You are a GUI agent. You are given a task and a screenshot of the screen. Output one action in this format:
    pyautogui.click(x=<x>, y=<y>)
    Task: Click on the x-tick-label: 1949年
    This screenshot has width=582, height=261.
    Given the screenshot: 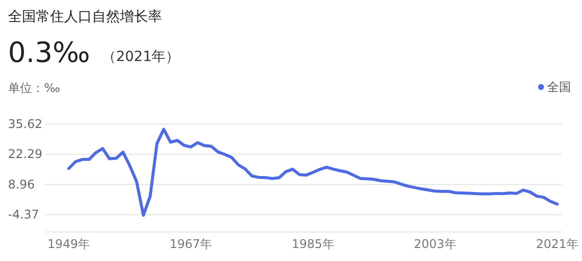 What is the action you would take?
    pyautogui.click(x=68, y=244)
    